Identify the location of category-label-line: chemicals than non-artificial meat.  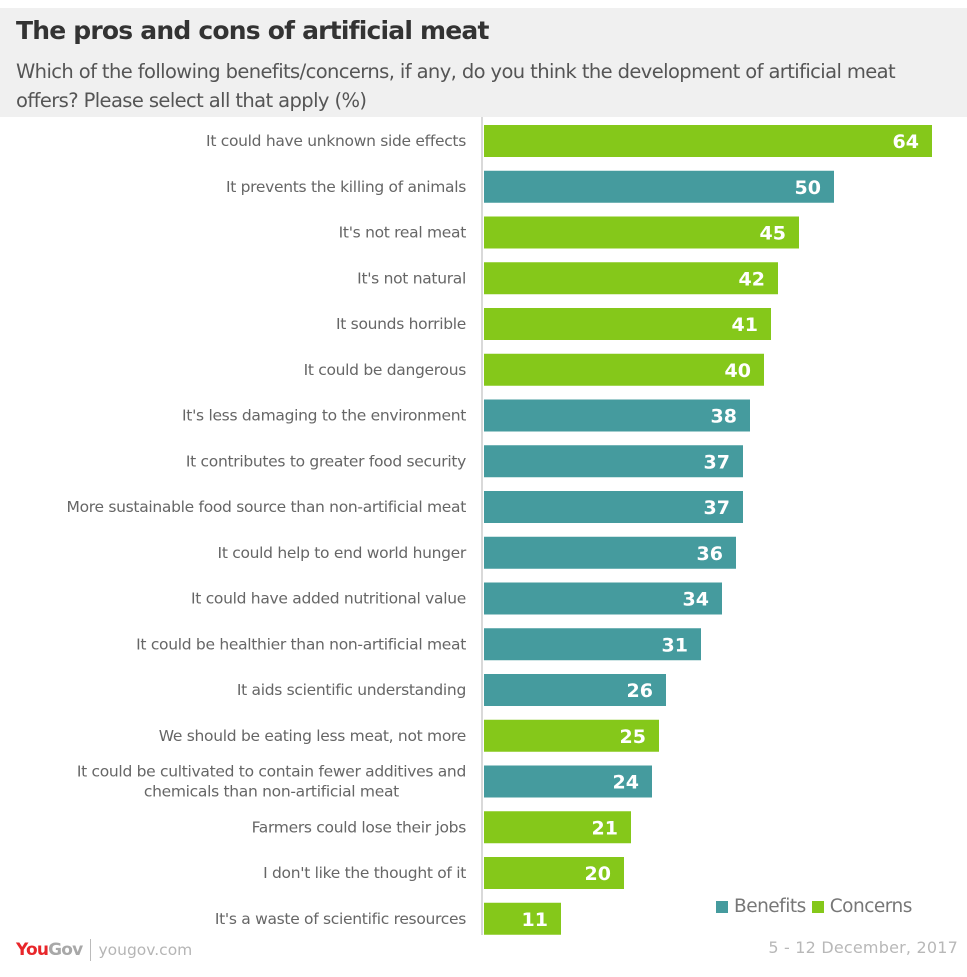
(271, 792).